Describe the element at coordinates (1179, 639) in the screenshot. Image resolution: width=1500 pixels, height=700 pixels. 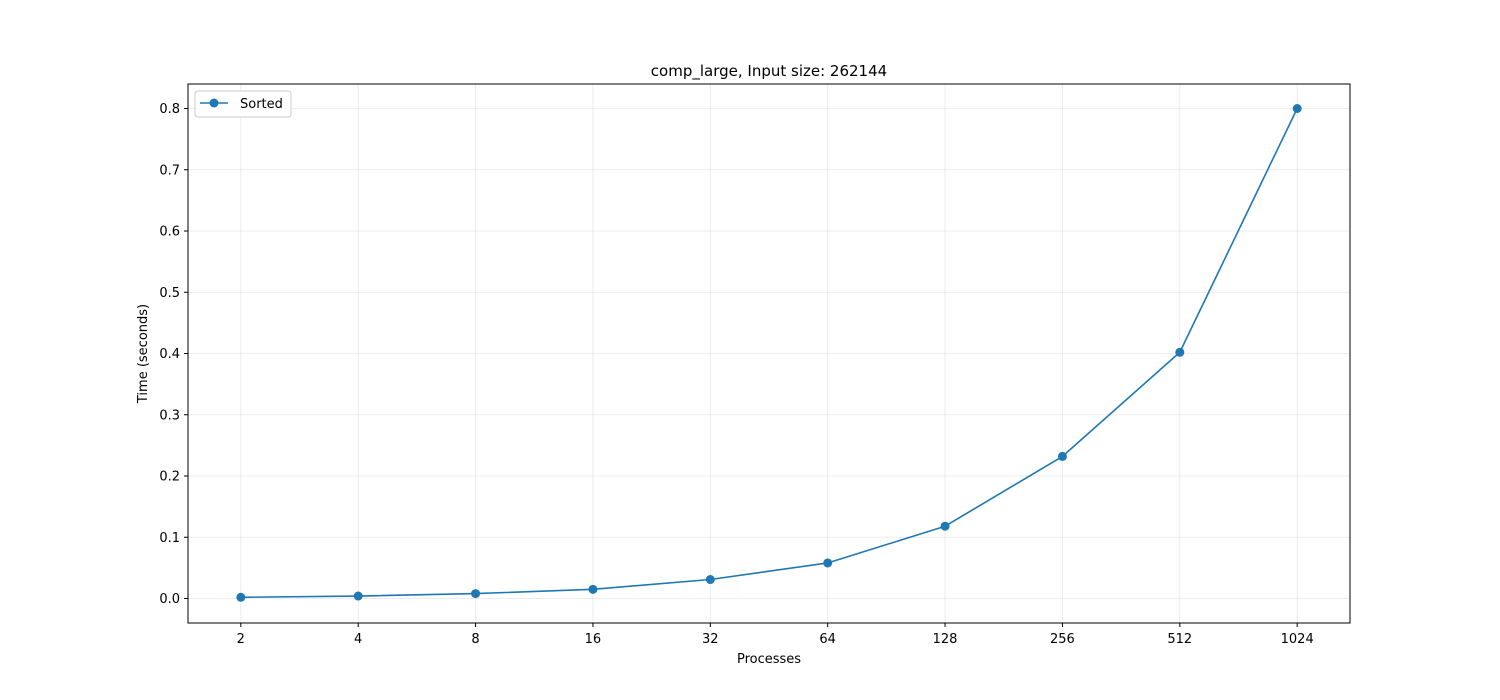
I see `x-tick-label: 512` at that location.